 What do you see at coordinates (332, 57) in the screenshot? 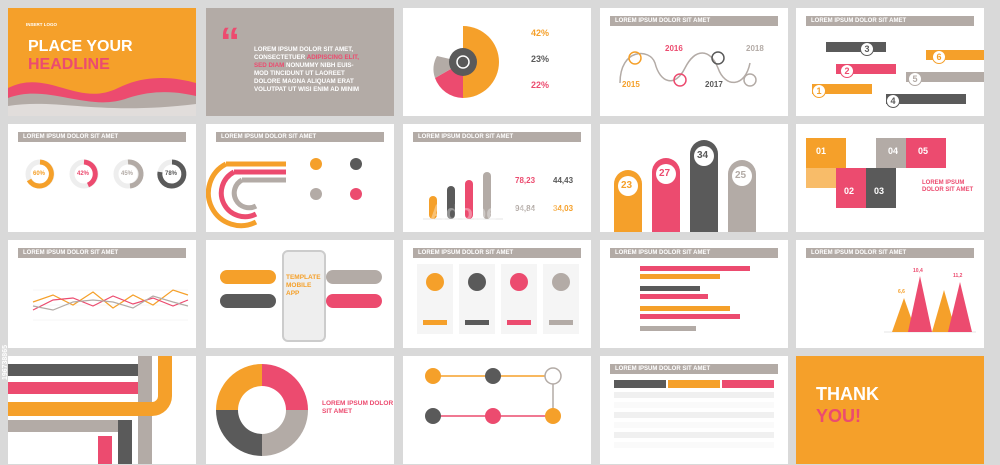
I see `quote-line2b: ADIPISCING ELIT,` at bounding box center [332, 57].